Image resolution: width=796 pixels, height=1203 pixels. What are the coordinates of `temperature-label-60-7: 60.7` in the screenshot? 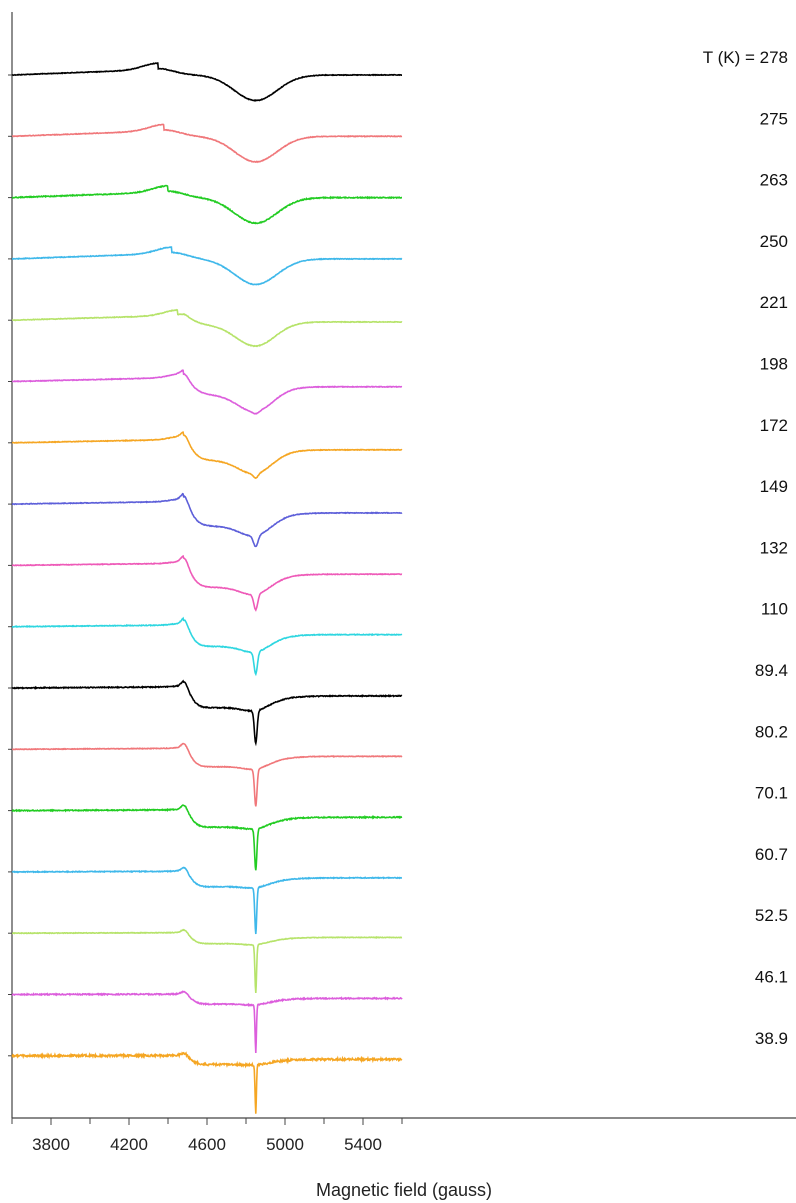 It's located at (771, 854).